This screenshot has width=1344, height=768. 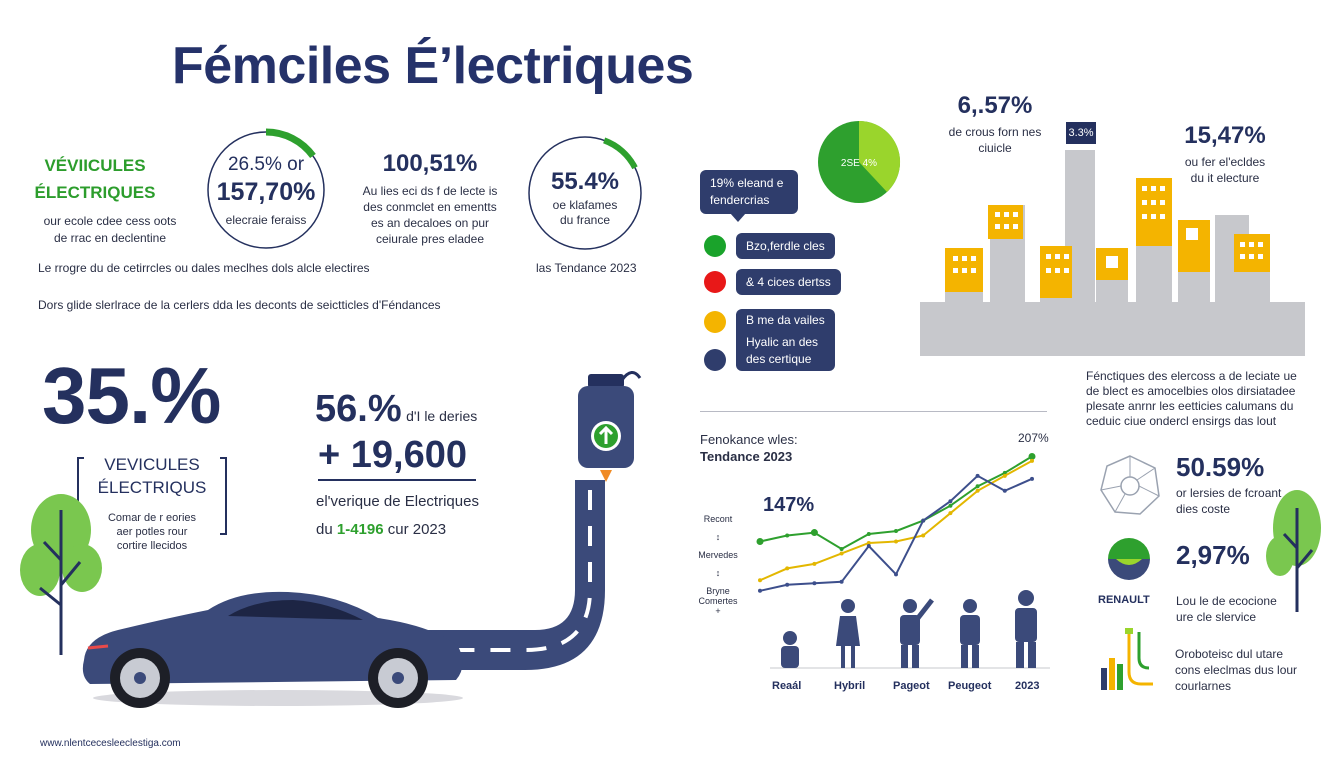 What do you see at coordinates (715, 360) in the screenshot?
I see `legend-dot-navy` at bounding box center [715, 360].